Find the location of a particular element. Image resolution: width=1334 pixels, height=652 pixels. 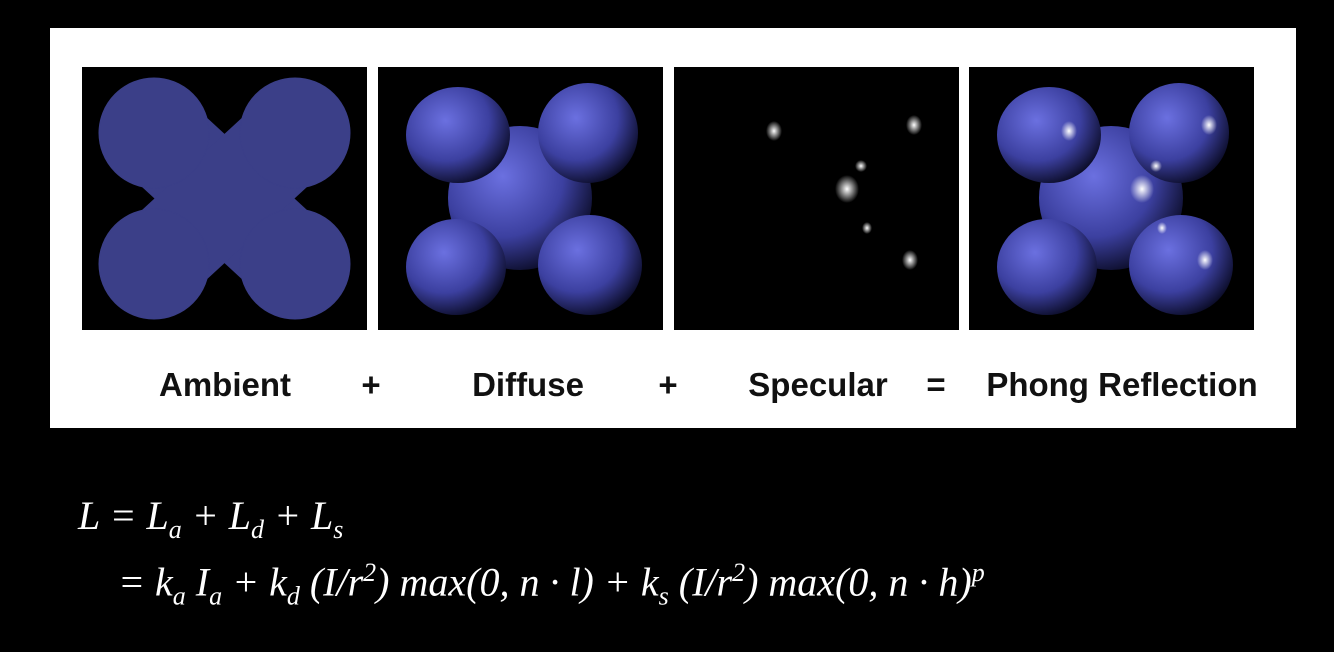

panel-label: Diffuse is located at coordinates (528, 384).